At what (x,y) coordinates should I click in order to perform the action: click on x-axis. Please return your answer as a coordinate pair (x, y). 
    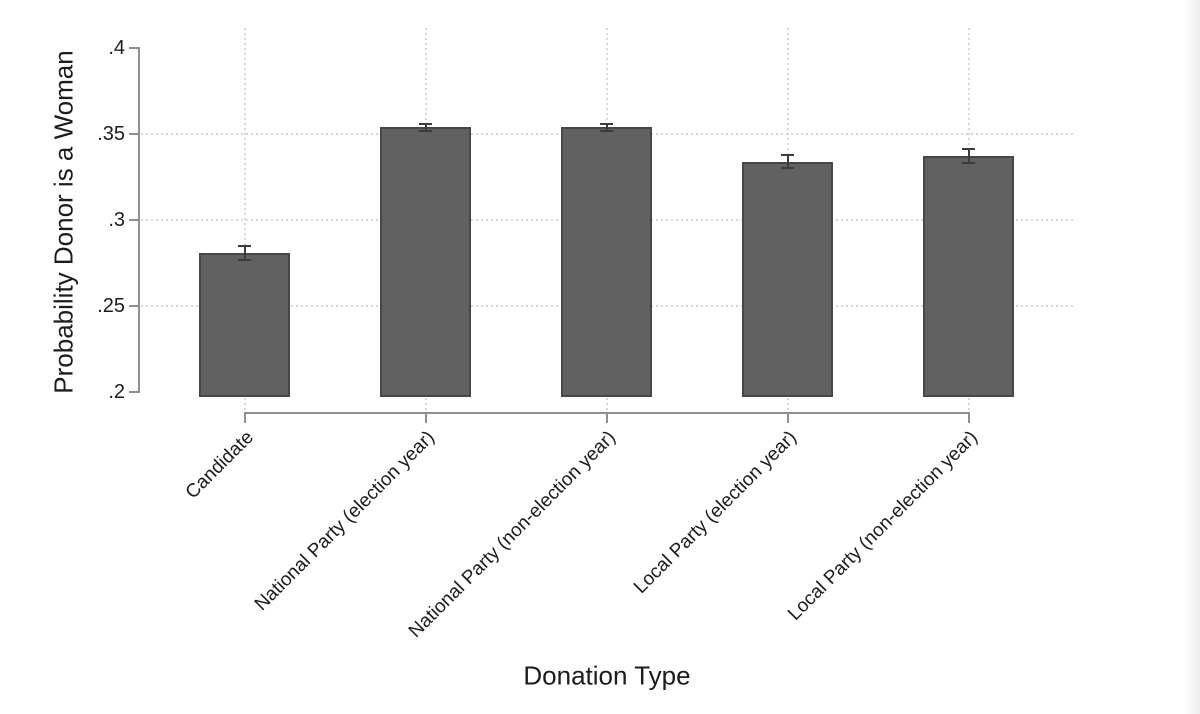
    Looking at the image, I should click on (606, 413).